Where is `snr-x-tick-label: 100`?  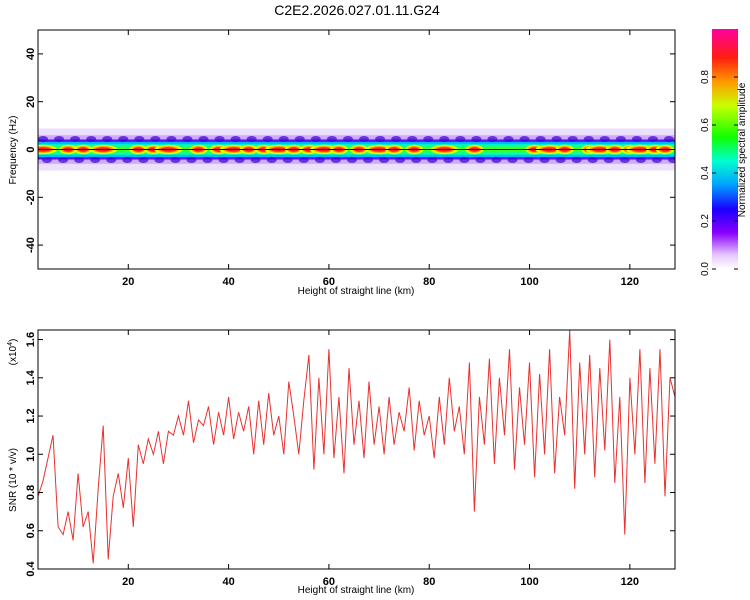 snr-x-tick-label: 100 is located at coordinates (529, 582).